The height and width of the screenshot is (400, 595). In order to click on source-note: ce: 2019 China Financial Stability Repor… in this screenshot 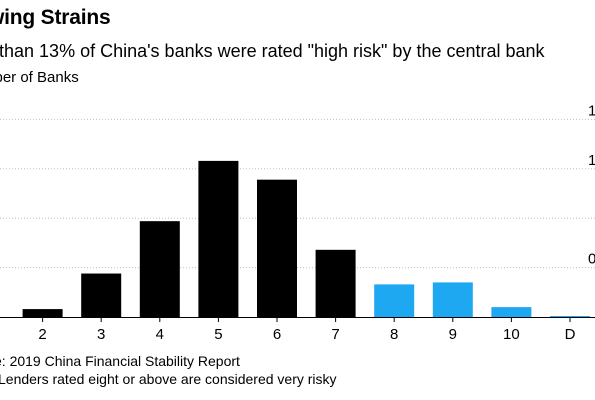, I will do `click(120, 361)`.